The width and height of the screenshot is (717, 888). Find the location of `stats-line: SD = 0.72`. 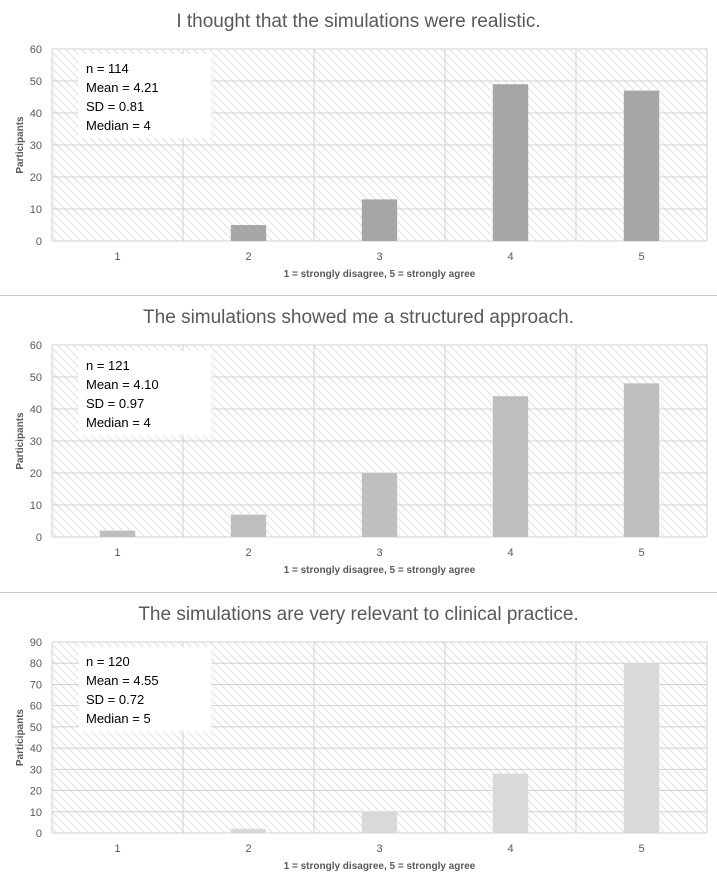

stats-line: SD = 0.72 is located at coordinates (115, 699).